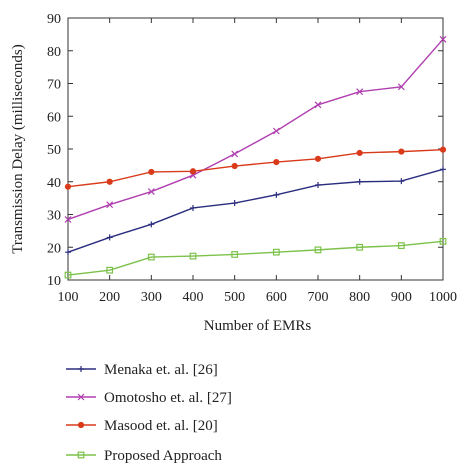 The height and width of the screenshot is (474, 474). What do you see at coordinates (193, 297) in the screenshot?
I see `x-tick-label: 400` at bounding box center [193, 297].